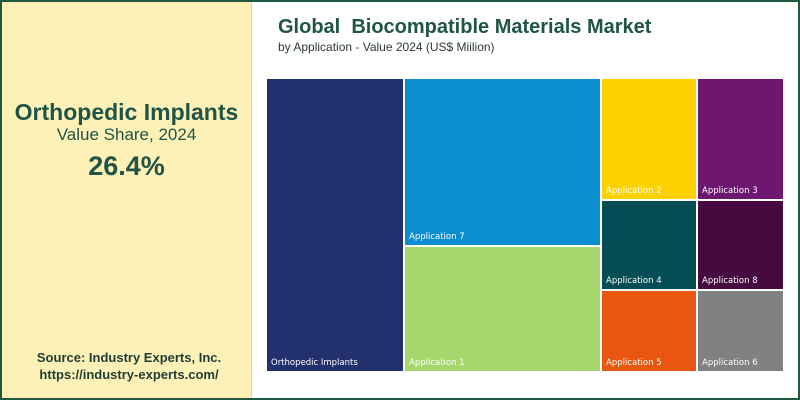  What do you see at coordinates (437, 363) in the screenshot?
I see `treemap-label-application-1: Application 1` at bounding box center [437, 363].